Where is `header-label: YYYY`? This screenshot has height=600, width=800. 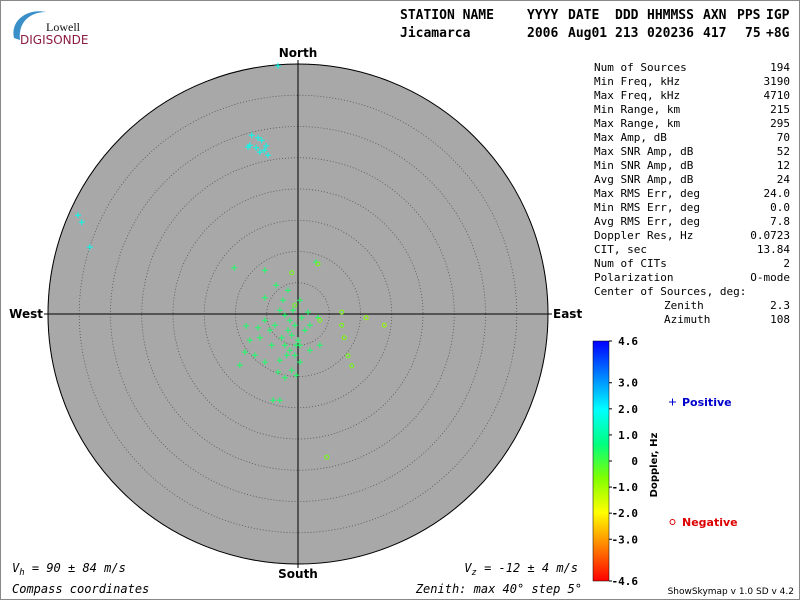
header-label: YYYY is located at coordinates (542, 15).